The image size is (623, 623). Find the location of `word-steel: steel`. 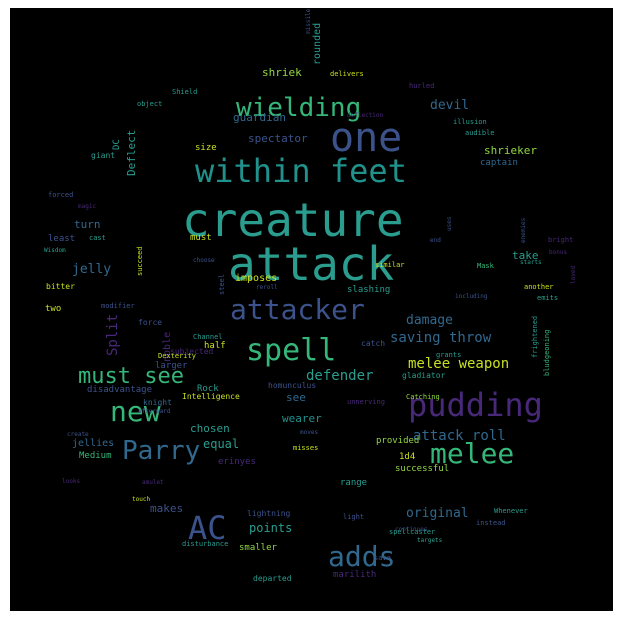

word-steel: steel is located at coordinates (222, 284).